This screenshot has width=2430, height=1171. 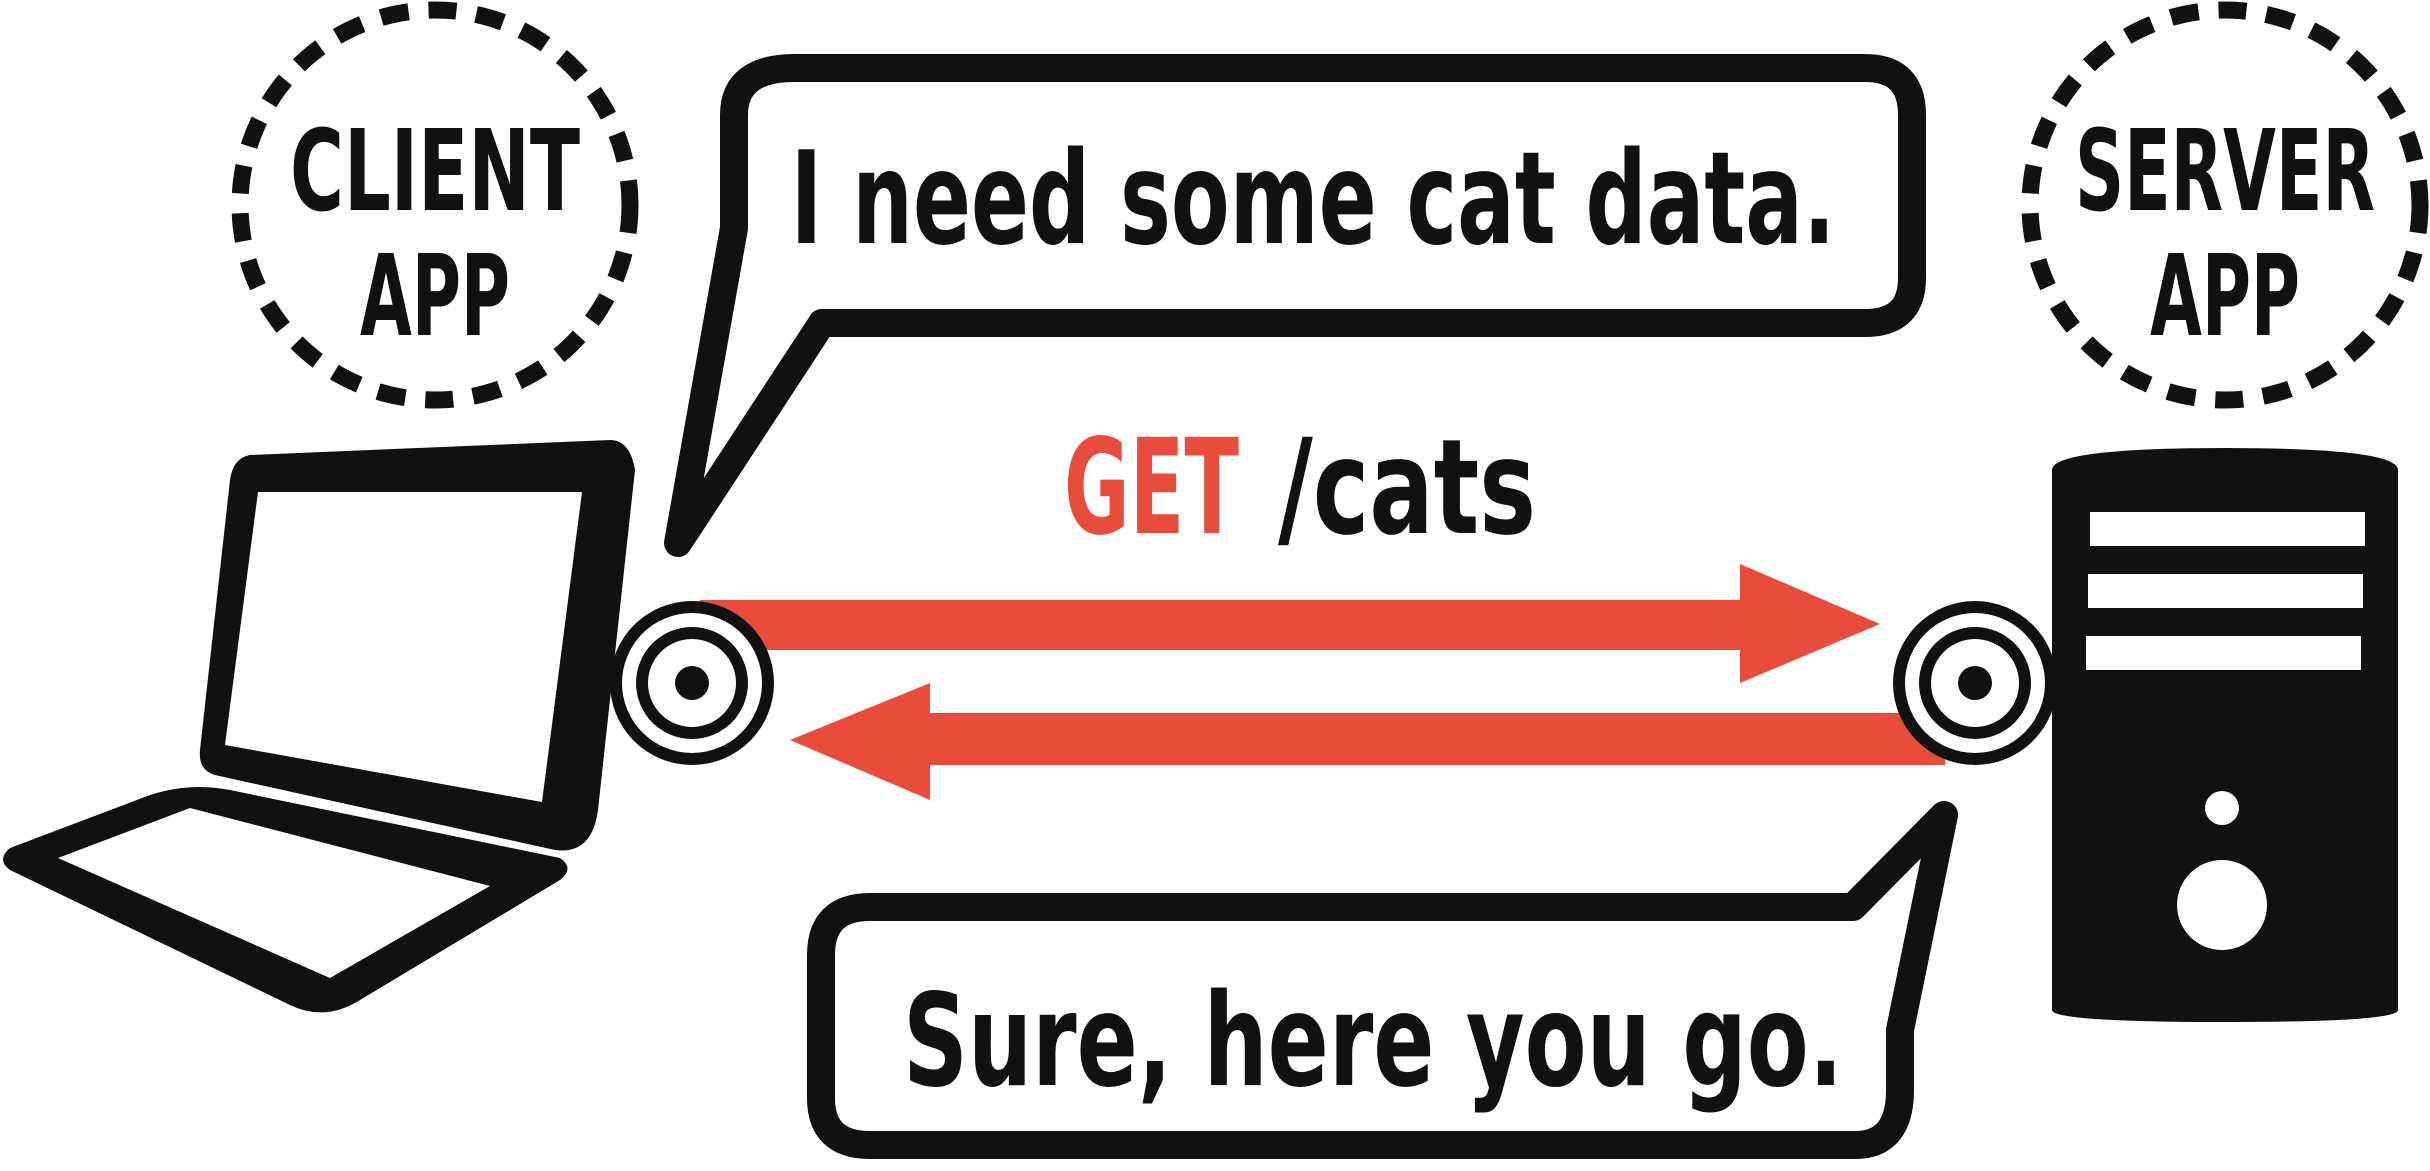 I want to click on server-app-badge: SERVER APP, so click(x=2225, y=205).